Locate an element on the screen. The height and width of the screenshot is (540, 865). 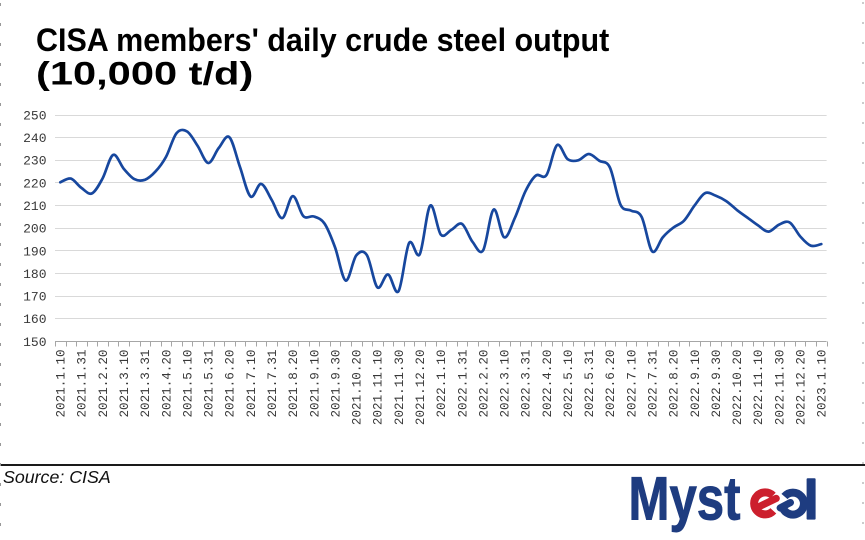
svg-text: 2022.2.20 is located at coordinates (484, 384).